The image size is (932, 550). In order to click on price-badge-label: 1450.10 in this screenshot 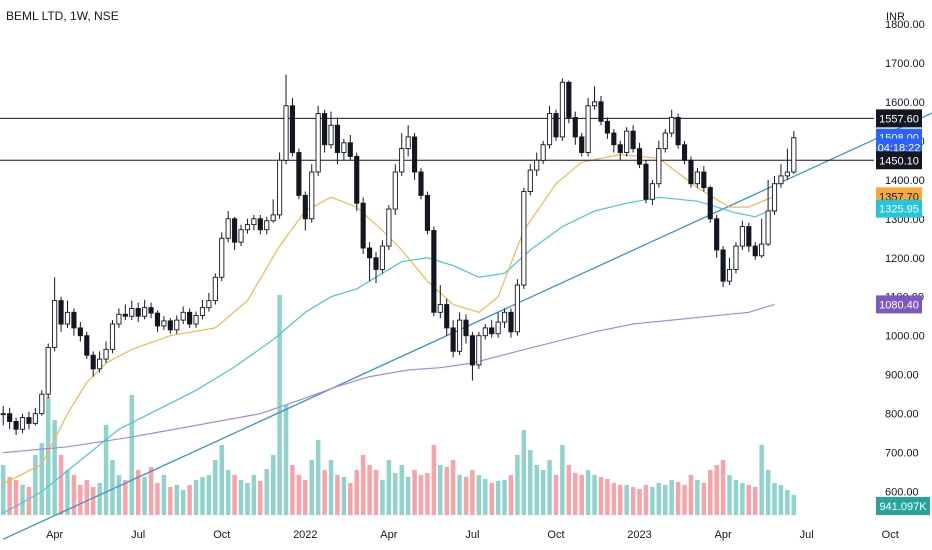, I will do `click(899, 161)`.